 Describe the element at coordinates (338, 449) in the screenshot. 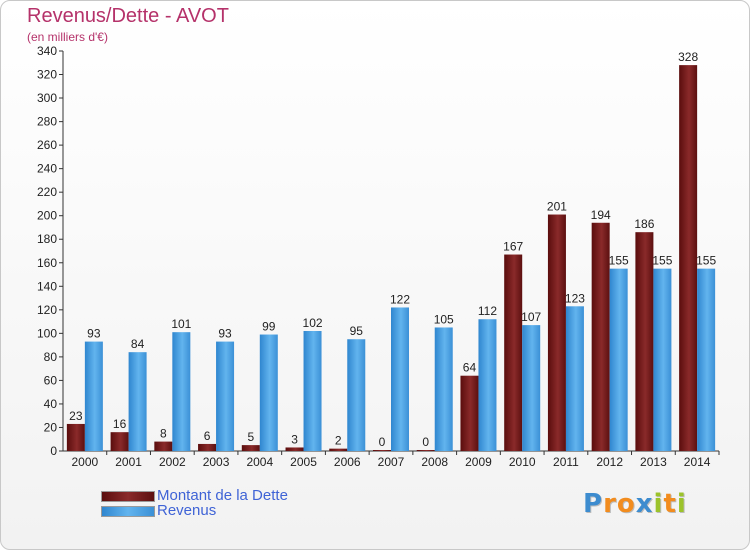

I see `bar-dette-2006` at that location.